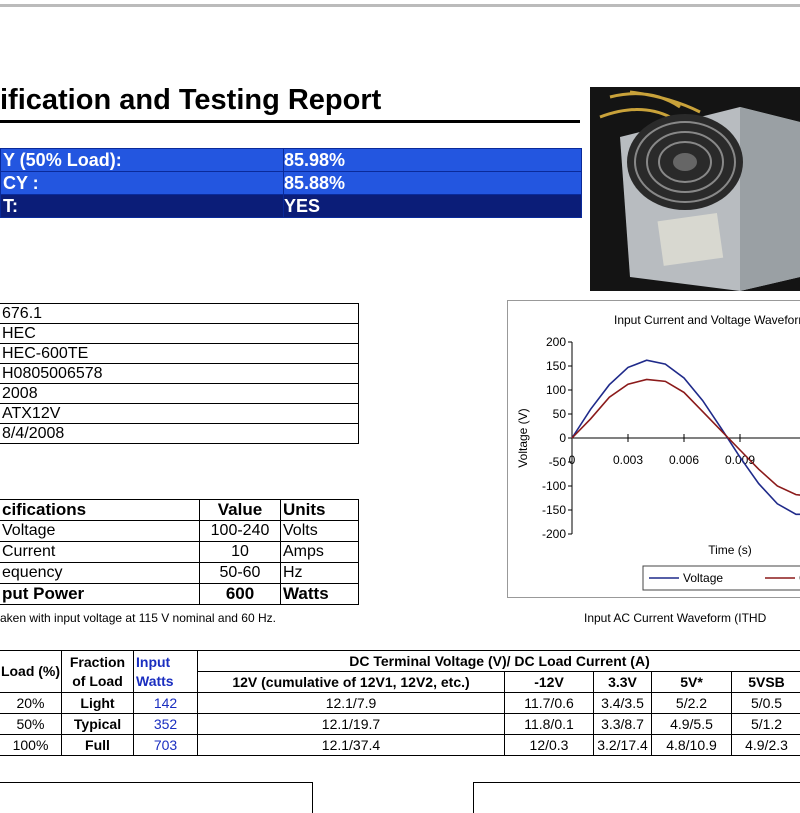  Describe the element at coordinates (179, 354) in the screenshot. I see `info-cell: HEC-600TE` at that location.